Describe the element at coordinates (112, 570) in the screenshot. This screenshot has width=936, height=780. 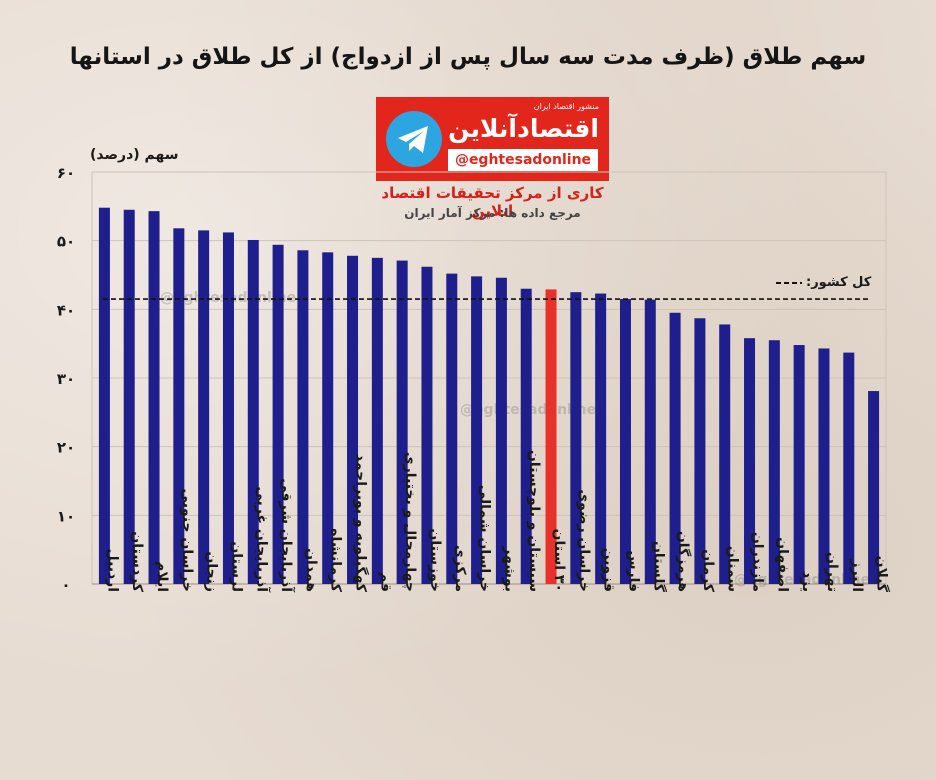
I see `x-tick-label: اردبیل` at that location.